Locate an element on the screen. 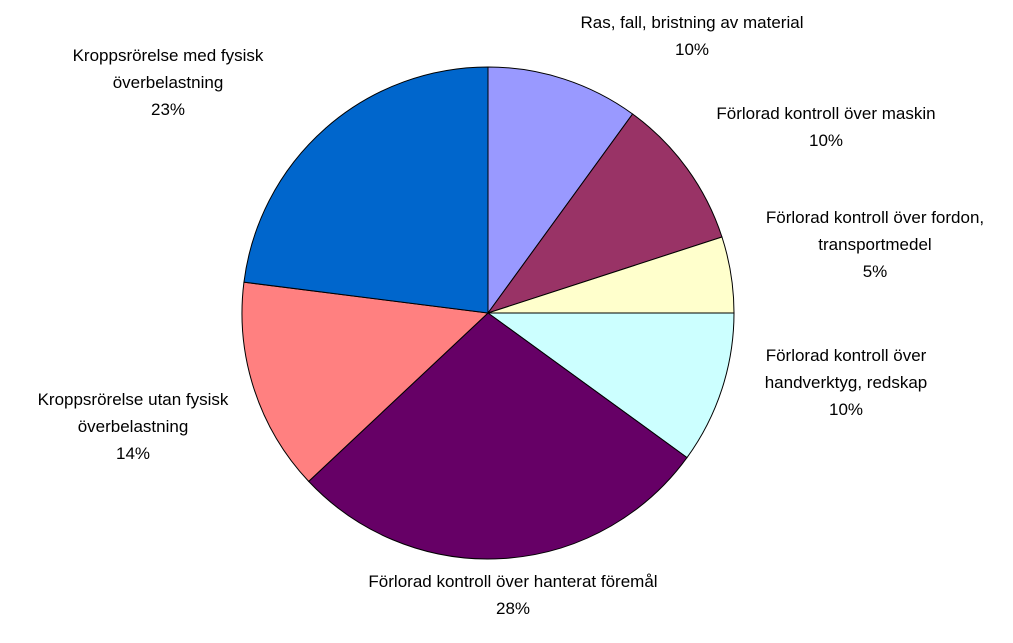  value-label: 28% is located at coordinates (513, 608).